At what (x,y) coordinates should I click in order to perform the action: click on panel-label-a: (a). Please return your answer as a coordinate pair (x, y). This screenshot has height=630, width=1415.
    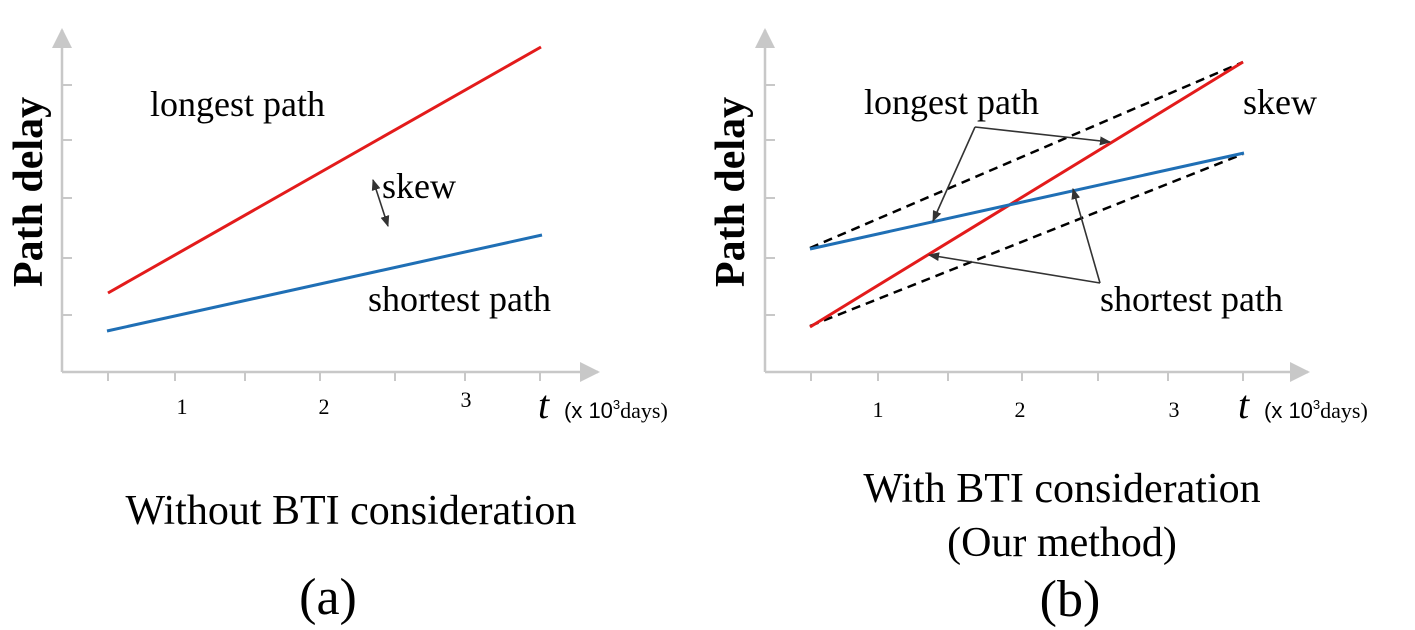
    Looking at the image, I should click on (328, 597).